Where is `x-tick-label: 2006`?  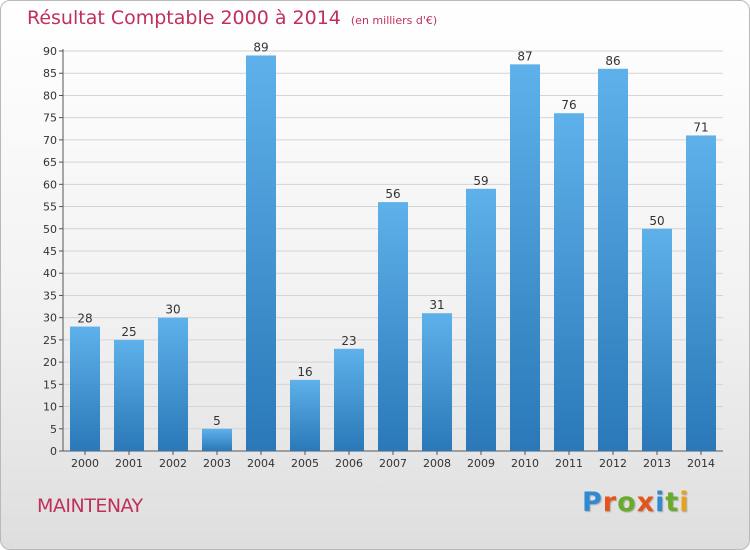 x-tick-label: 2006 is located at coordinates (349, 463).